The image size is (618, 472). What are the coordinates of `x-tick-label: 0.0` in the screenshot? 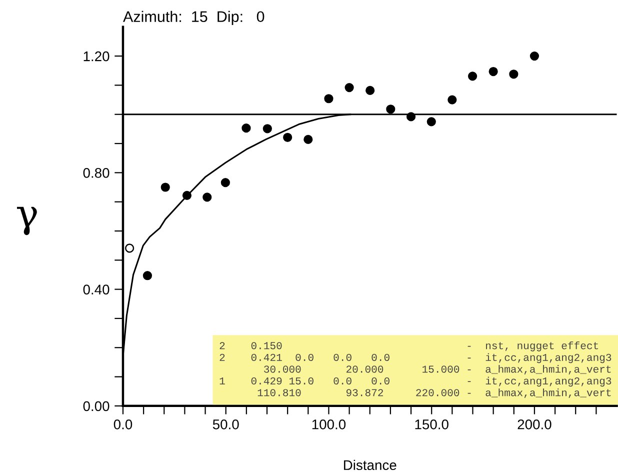 It's located at (123, 424).